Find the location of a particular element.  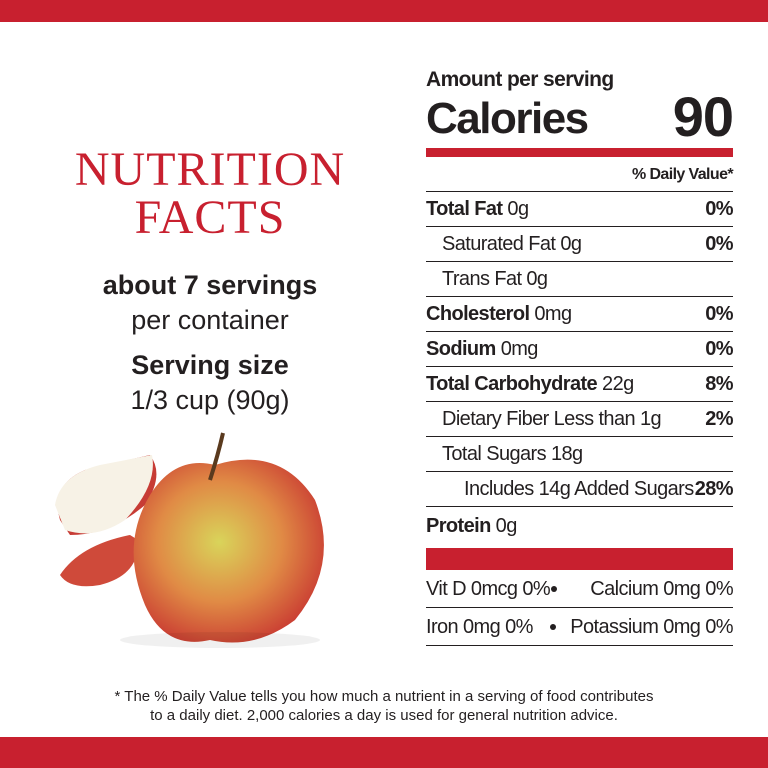

apple-illustration is located at coordinates (189, 540).